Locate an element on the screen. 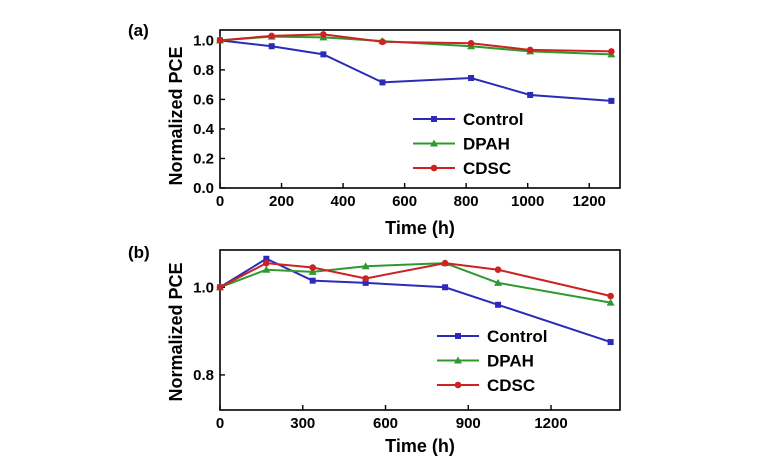 This screenshot has height=476, width=768. x-tick-label: 400 is located at coordinates (343, 201).